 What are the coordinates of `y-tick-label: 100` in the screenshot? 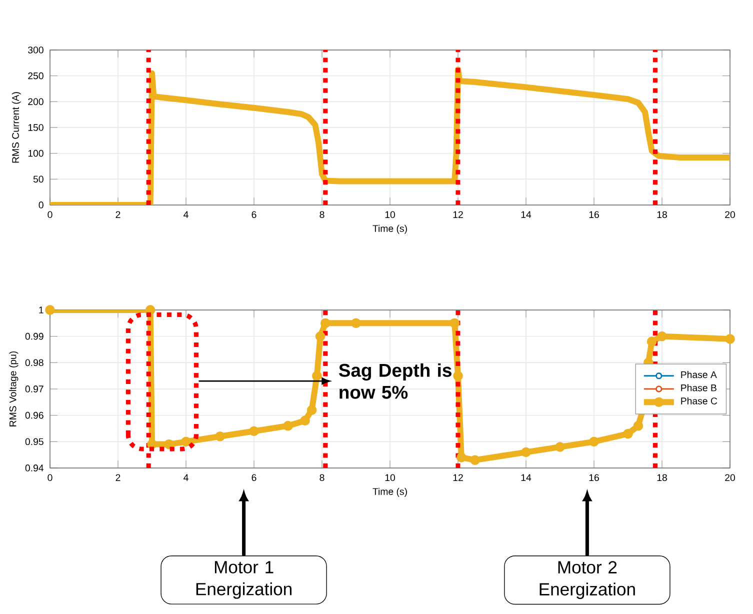 It's located at (36, 153).